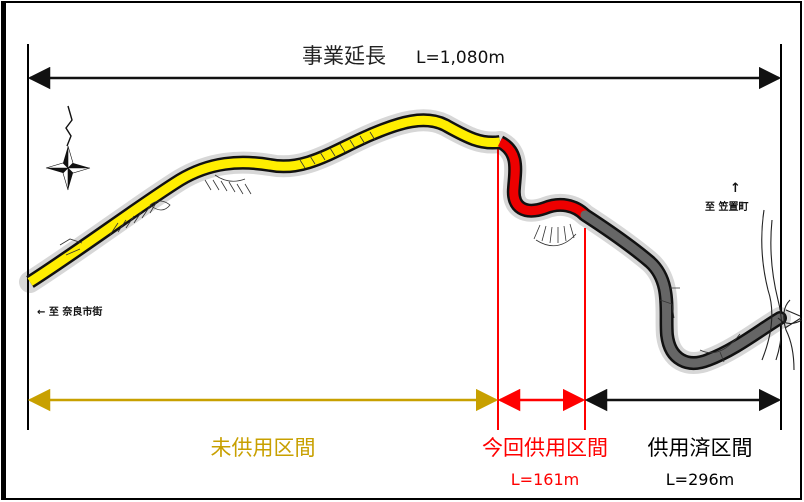 This screenshot has width=804, height=502. Describe the element at coordinates (69, 311) in the screenshot. I see `direction-label-west: ← 至 奈良市街` at that location.